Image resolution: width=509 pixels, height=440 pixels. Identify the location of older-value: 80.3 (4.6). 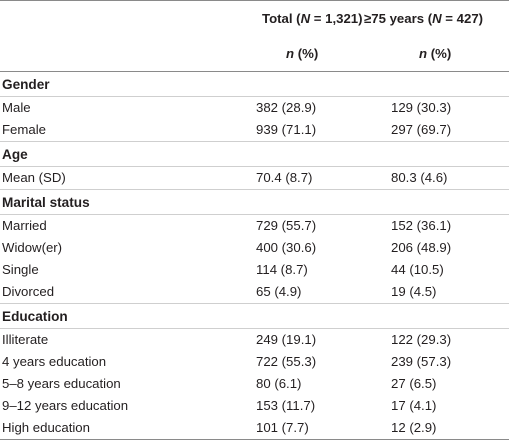
(420, 178).